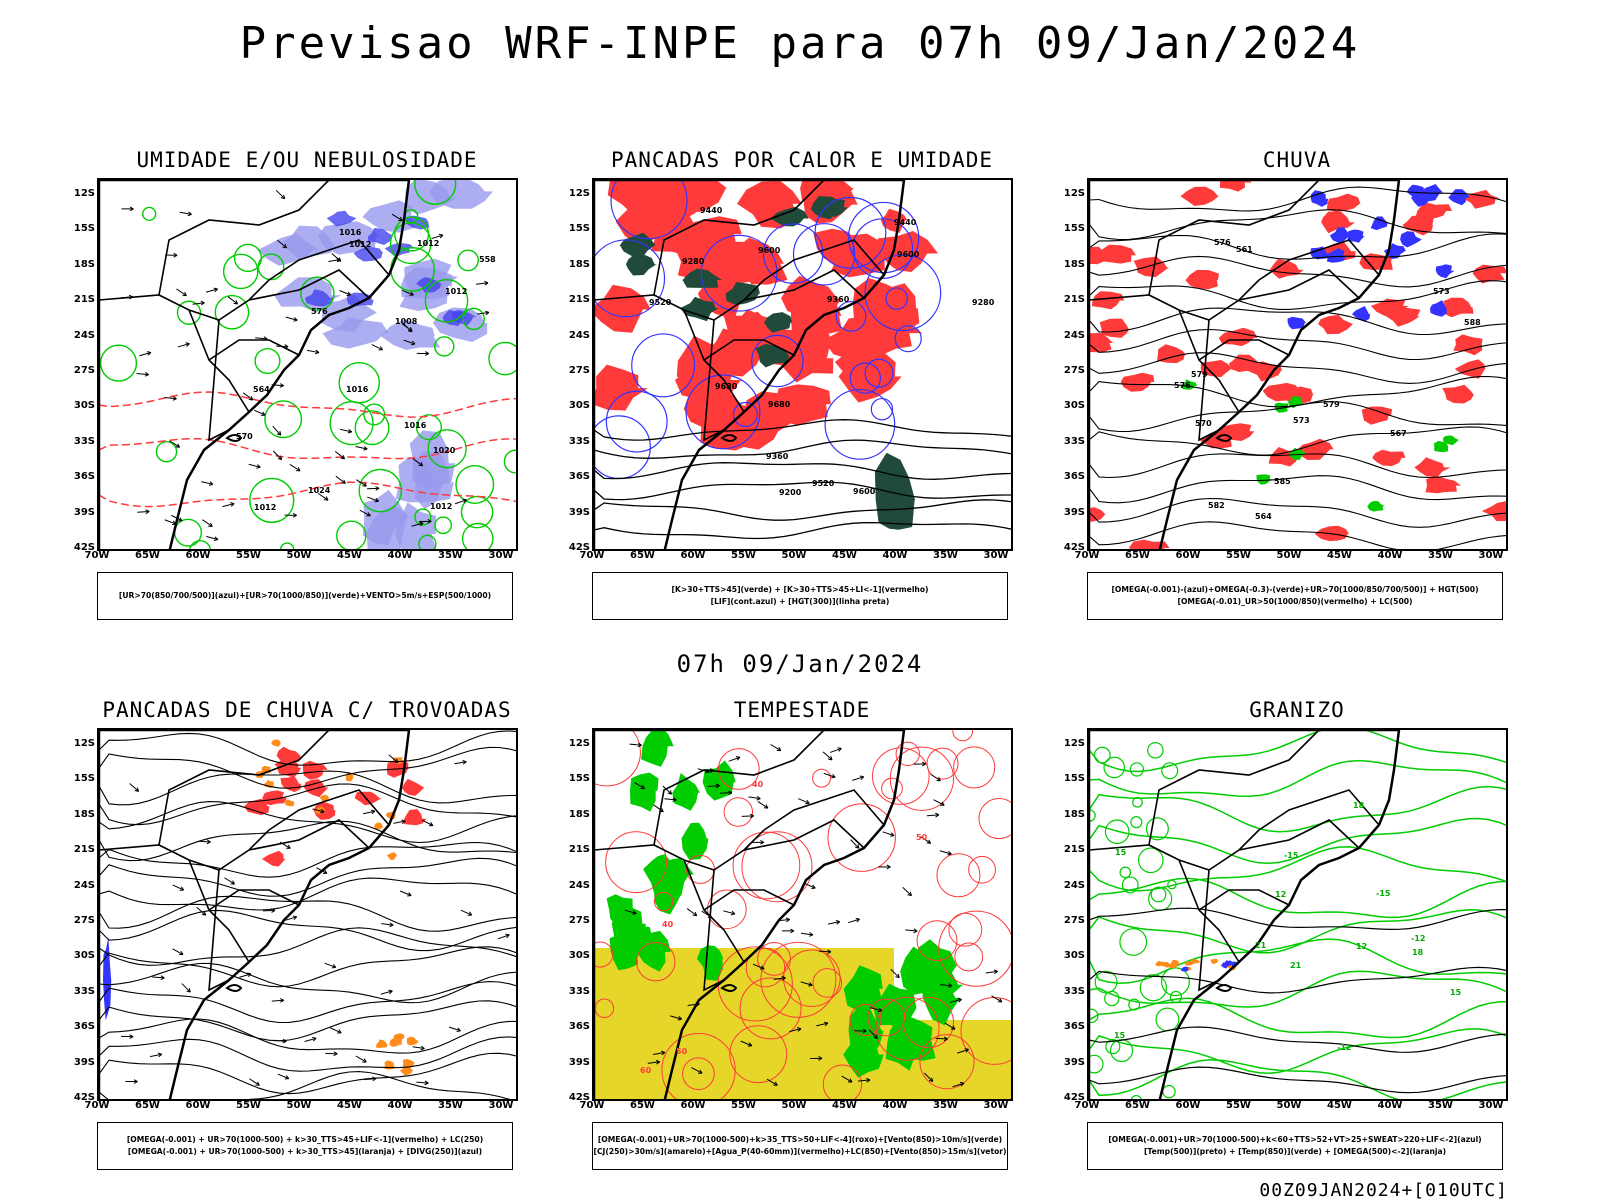 Image resolution: width=1600 pixels, height=1201 pixels. I want to click on lat-tick-label: 12S, so click(81, 193).